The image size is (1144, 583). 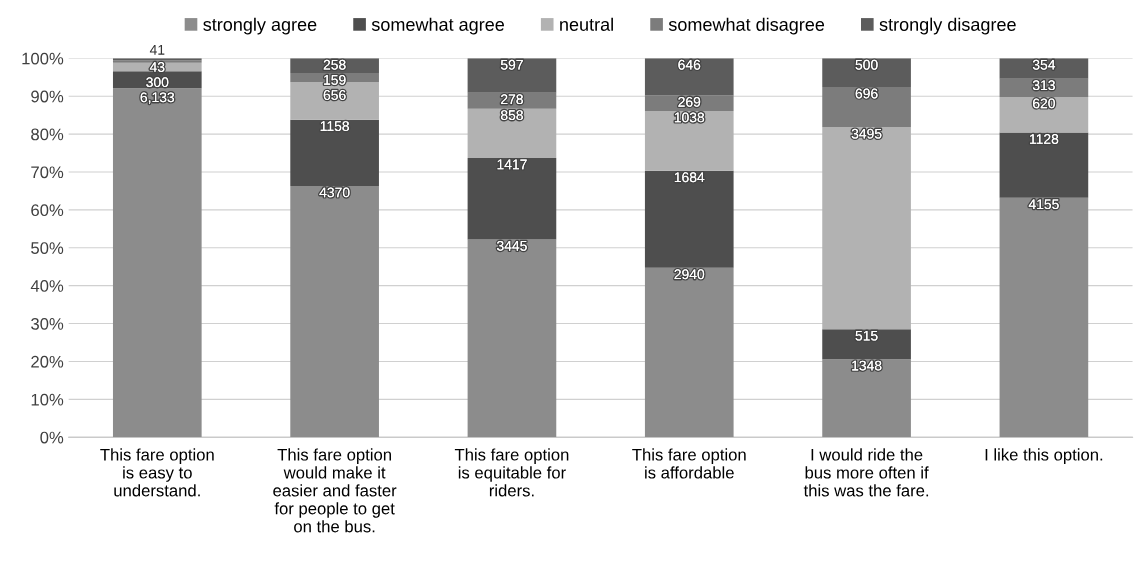 What do you see at coordinates (157, 98) in the screenshot?
I see `annotation: 6,133` at bounding box center [157, 98].